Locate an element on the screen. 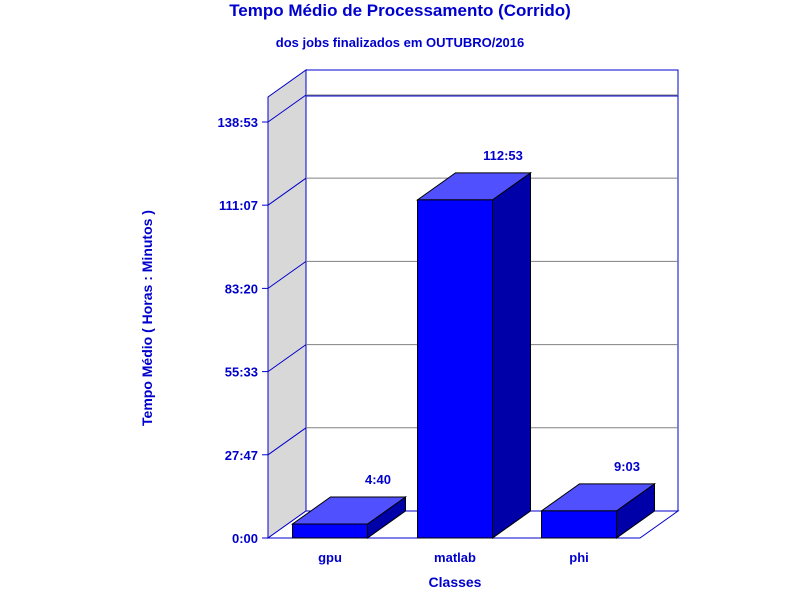  data-label-phi: 9:03 is located at coordinates (627, 466).